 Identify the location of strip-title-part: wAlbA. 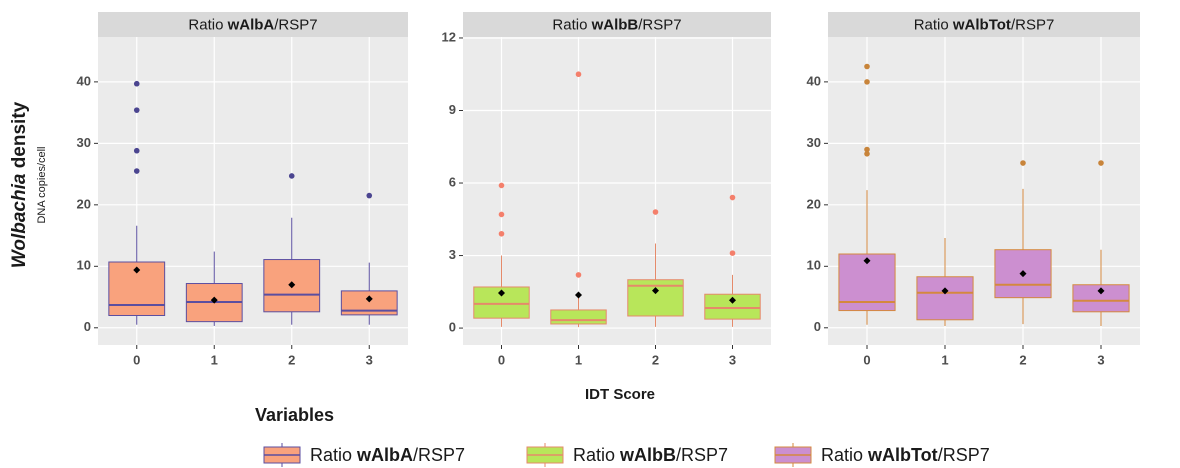
(251, 24).